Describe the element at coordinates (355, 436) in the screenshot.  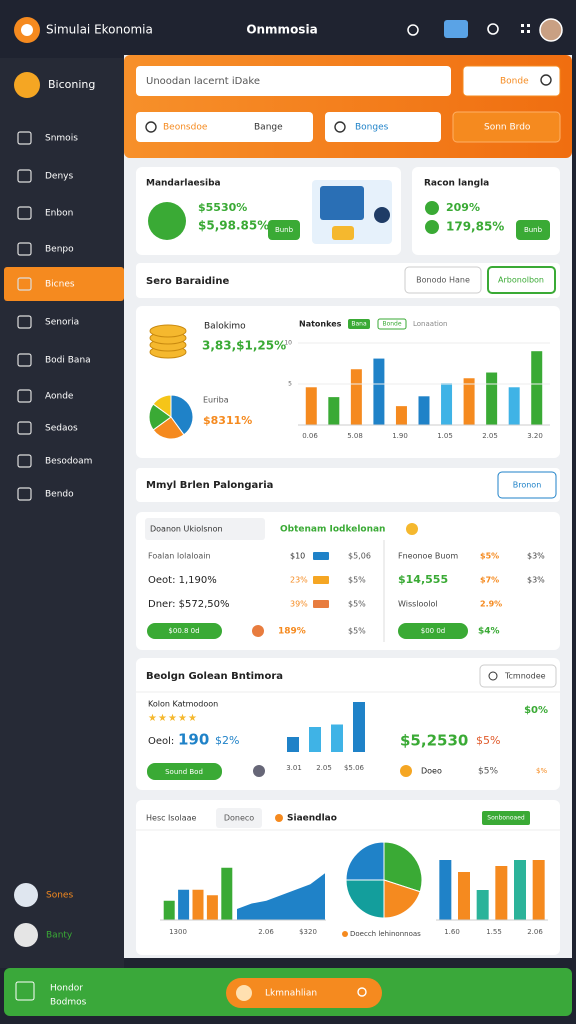
I see `x-tick-label: 5.08` at that location.